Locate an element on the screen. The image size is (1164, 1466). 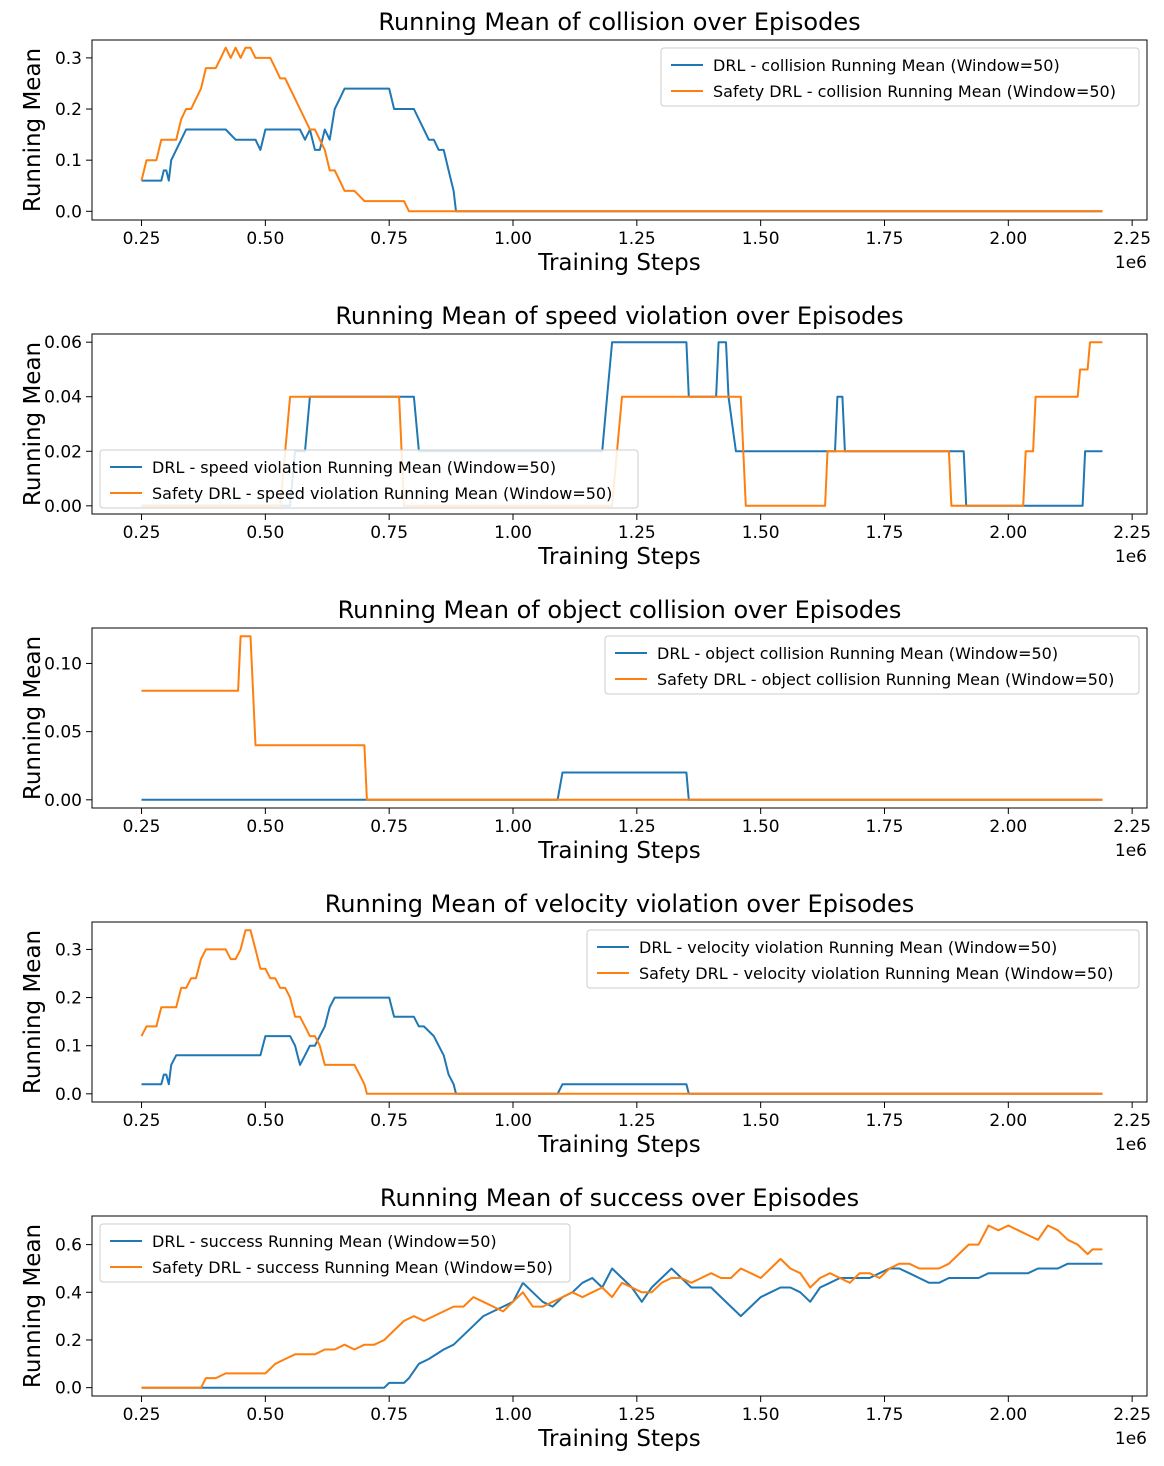
y-tick-label: 0.4 is located at coordinates (68, 1293).